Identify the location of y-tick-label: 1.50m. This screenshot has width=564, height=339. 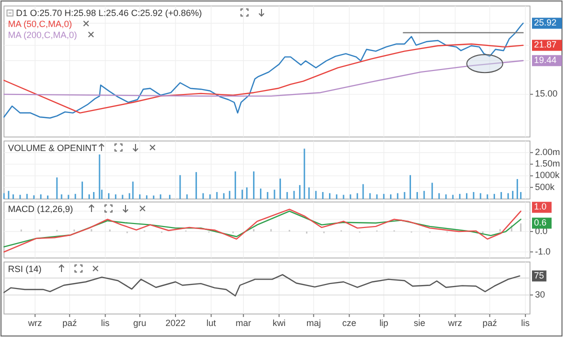
(547, 163).